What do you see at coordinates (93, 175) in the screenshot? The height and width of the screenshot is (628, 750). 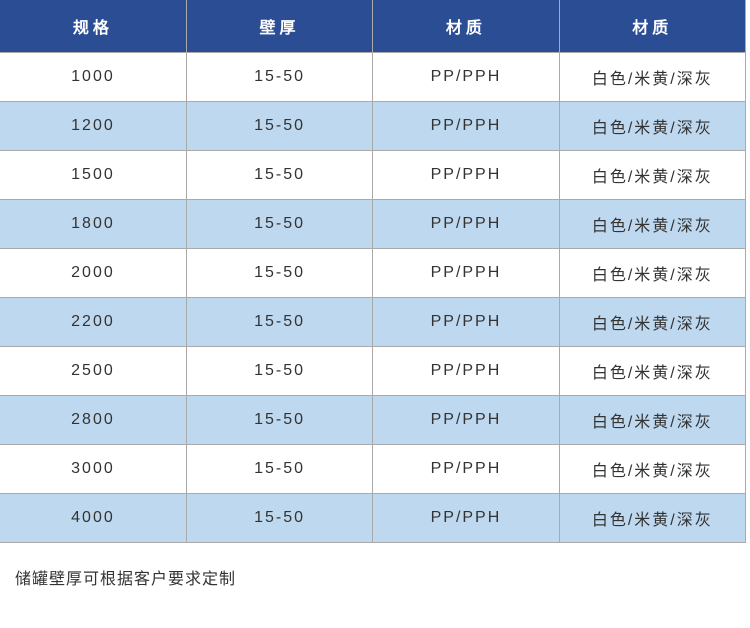 I see `spec-cell: 1500` at bounding box center [93, 175].